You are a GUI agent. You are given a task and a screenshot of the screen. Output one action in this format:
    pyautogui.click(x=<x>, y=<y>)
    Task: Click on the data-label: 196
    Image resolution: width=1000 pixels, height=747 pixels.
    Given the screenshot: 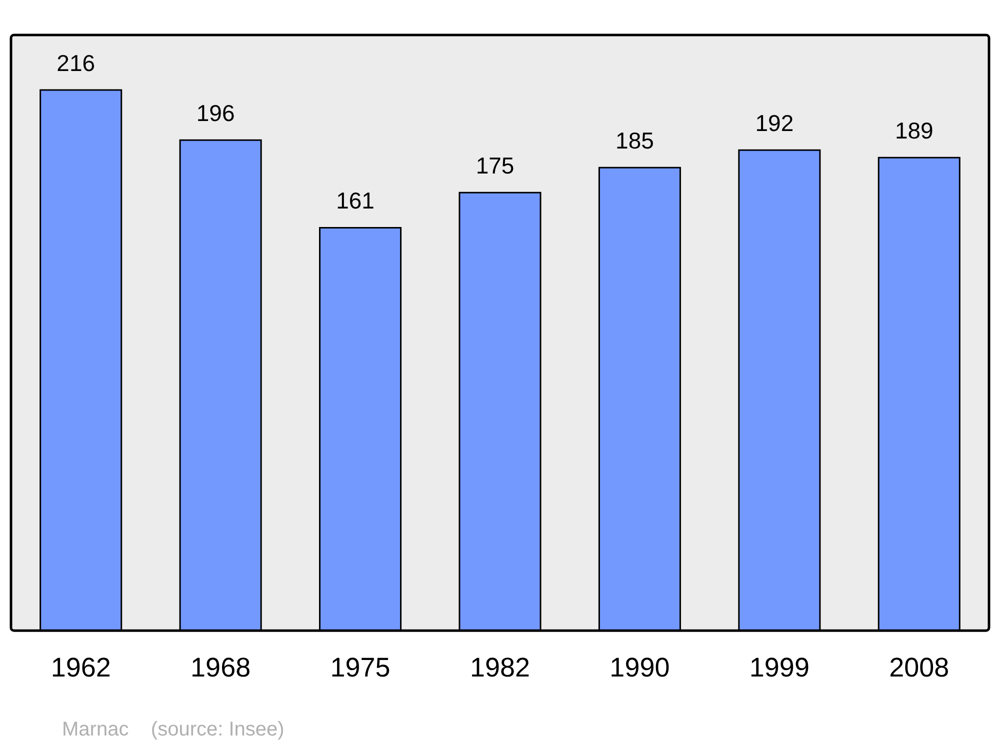 What is the action you would take?
    pyautogui.click(x=215, y=113)
    